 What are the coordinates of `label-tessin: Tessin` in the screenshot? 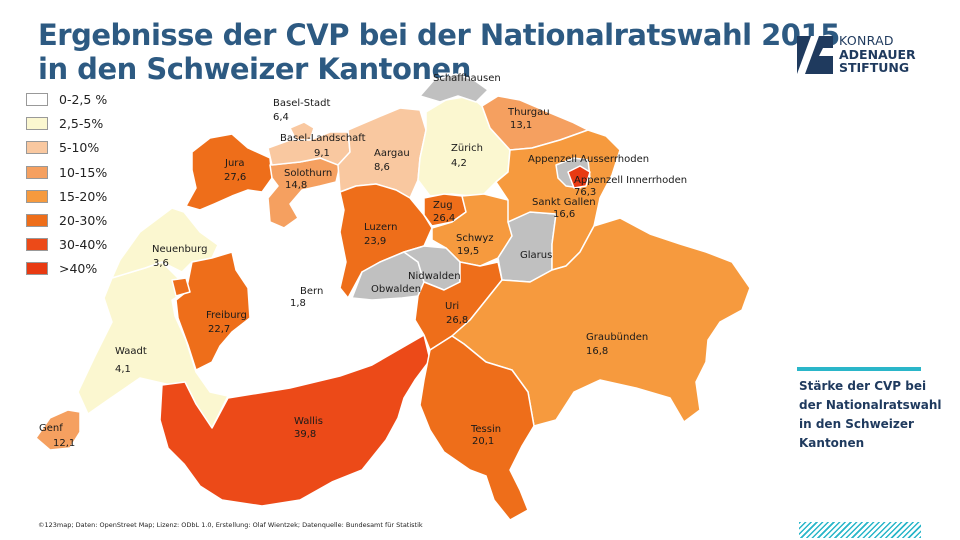 It's located at (485, 429).